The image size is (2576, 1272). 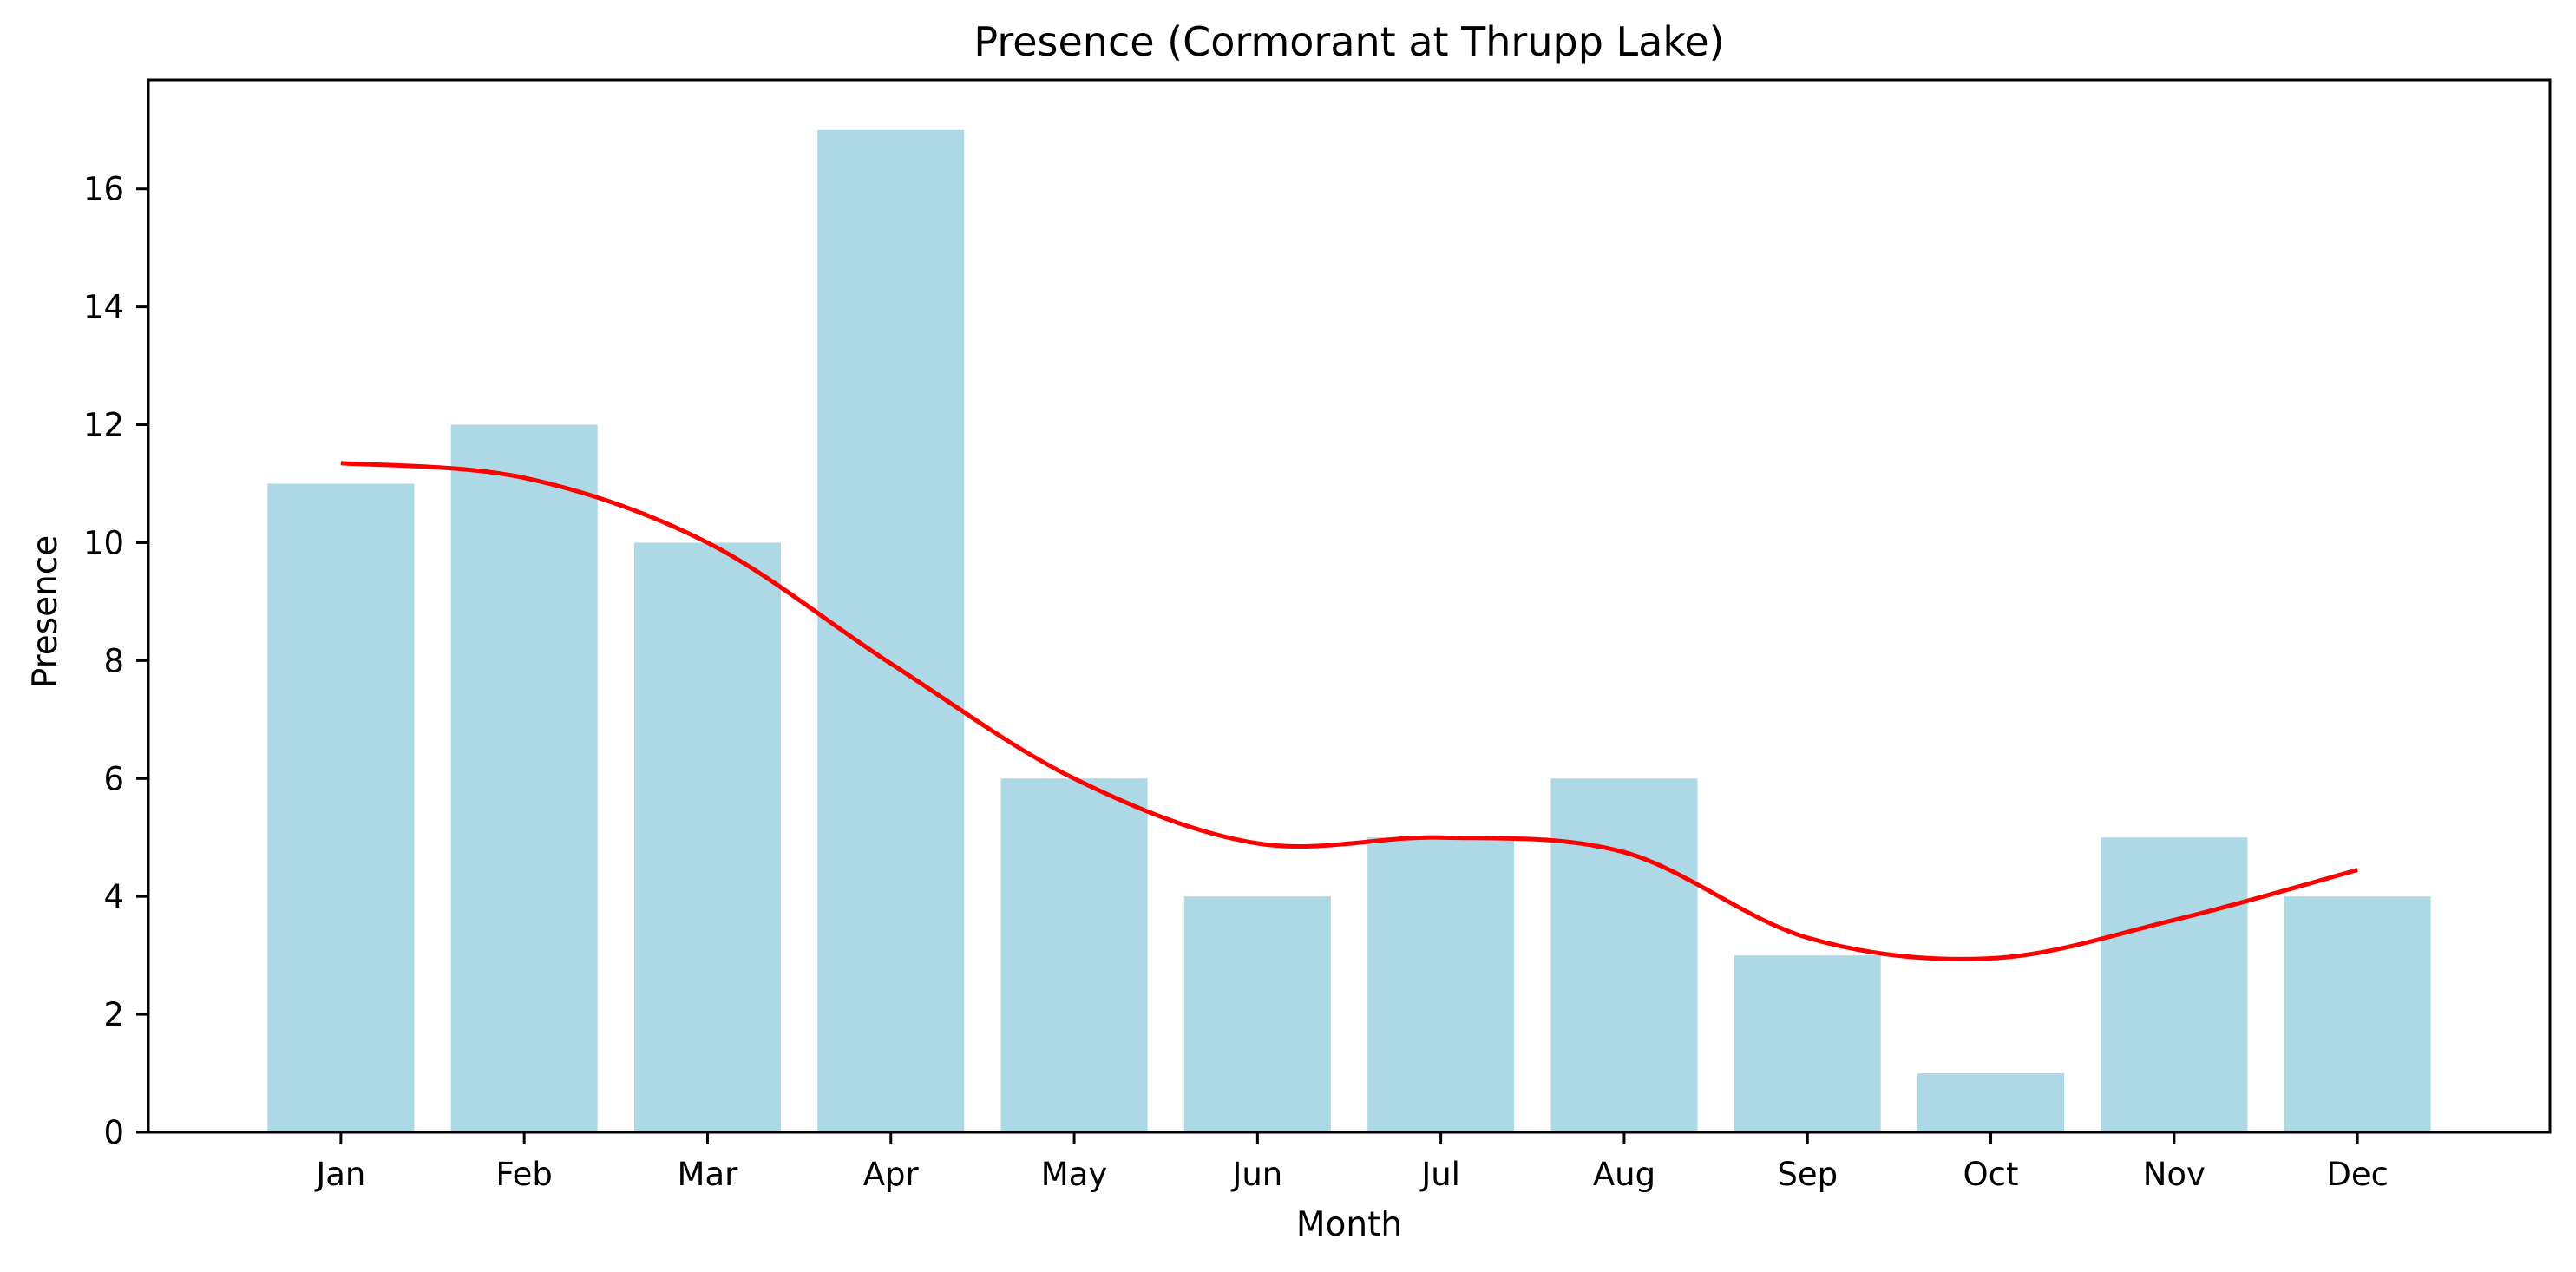 I want to click on x-tick-label: Sep, so click(x=1807, y=1174).